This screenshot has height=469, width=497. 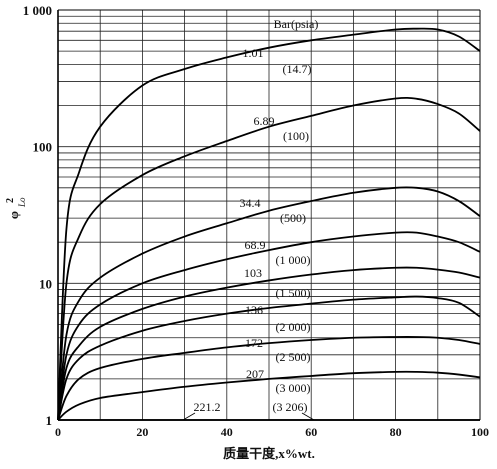 What do you see at coordinates (293, 327) in the screenshot?
I see `series-pressure-psia: (2 000)` at bounding box center [293, 327].